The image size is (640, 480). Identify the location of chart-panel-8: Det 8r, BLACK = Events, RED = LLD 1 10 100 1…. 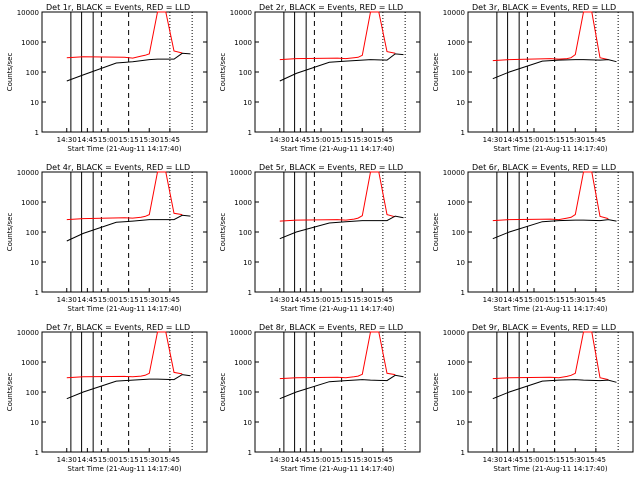
(320, 398).